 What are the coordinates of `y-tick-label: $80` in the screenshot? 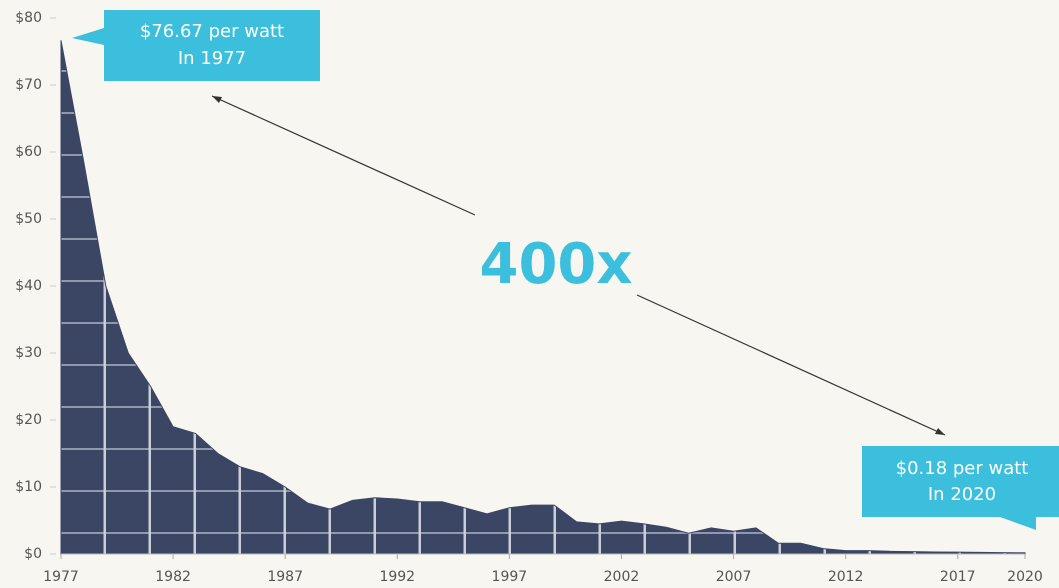 It's located at (28, 18).